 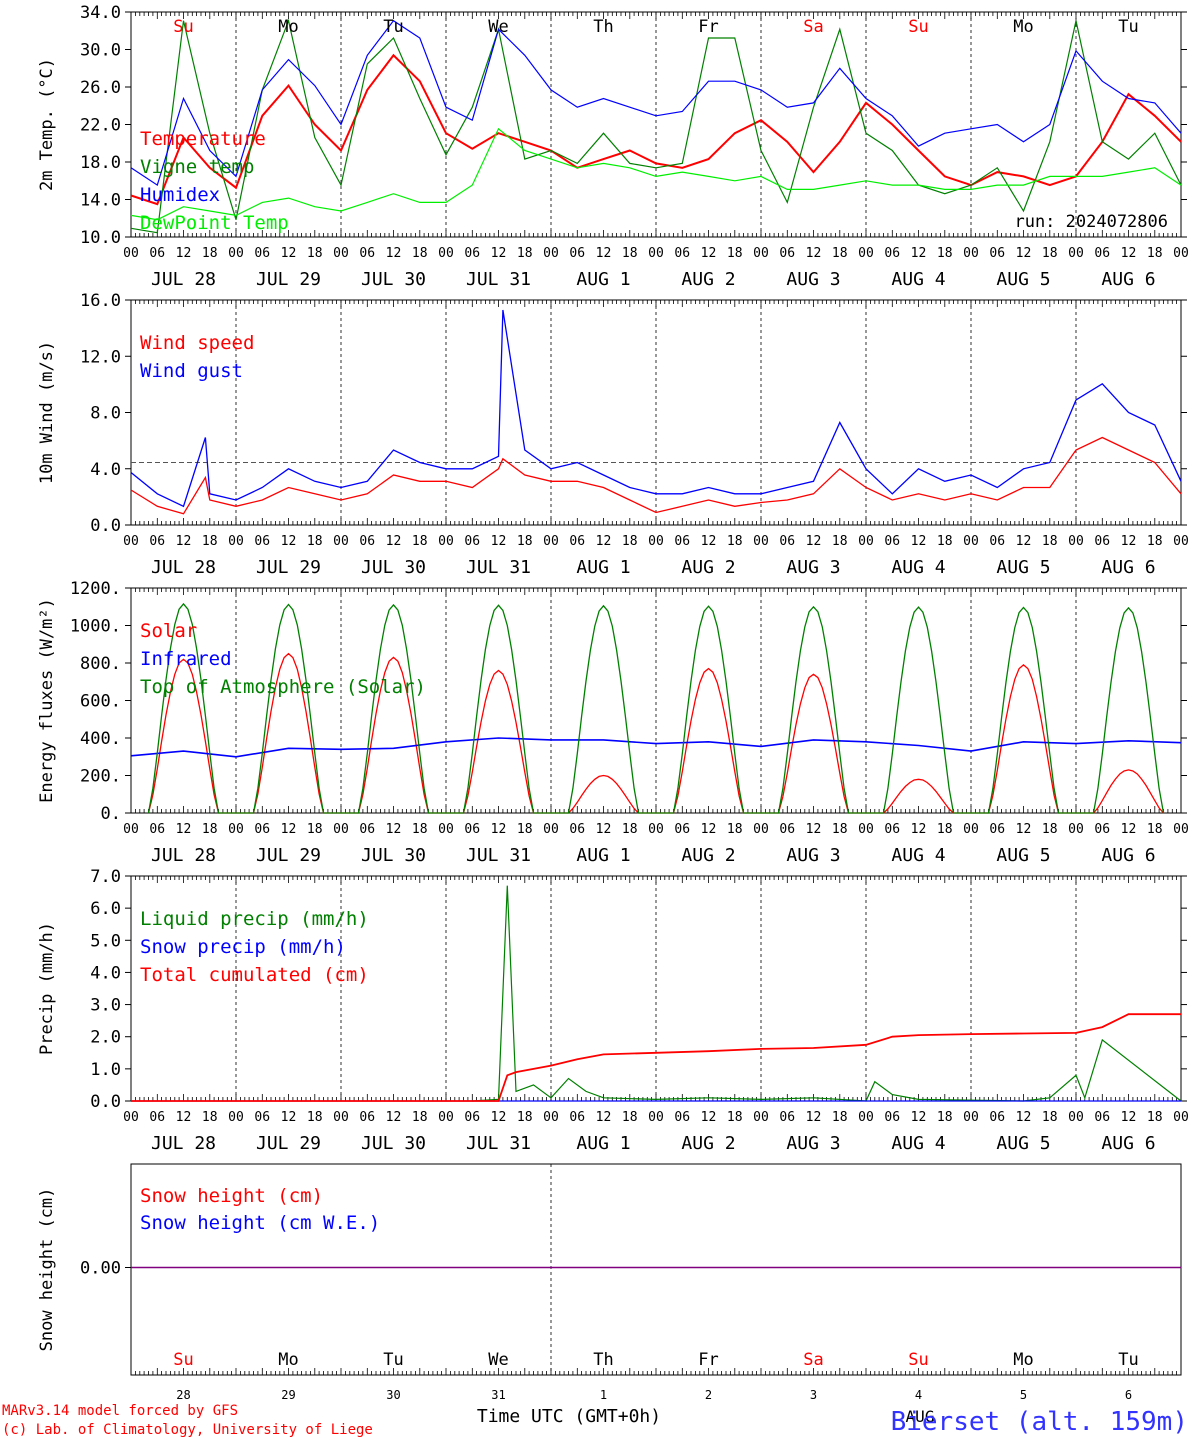 I want to click on y-axis-label: Precip (mm/h), so click(x=47, y=988).